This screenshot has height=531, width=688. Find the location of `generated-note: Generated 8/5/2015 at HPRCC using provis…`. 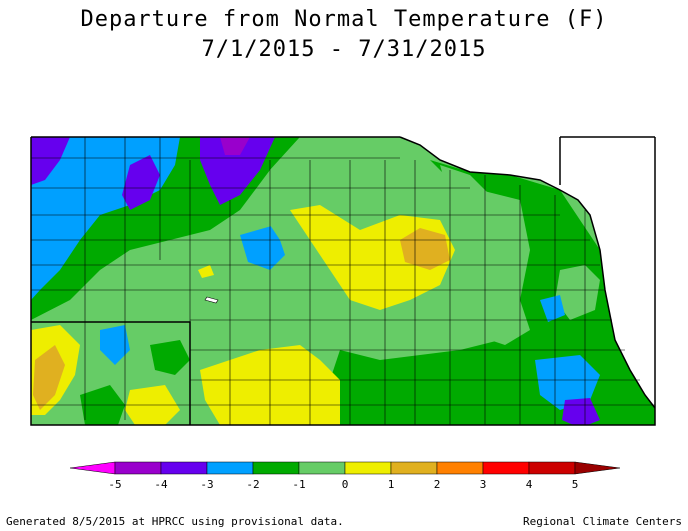

generated-note: Generated 8/5/2015 at HPRCC using provis… is located at coordinates (175, 521).